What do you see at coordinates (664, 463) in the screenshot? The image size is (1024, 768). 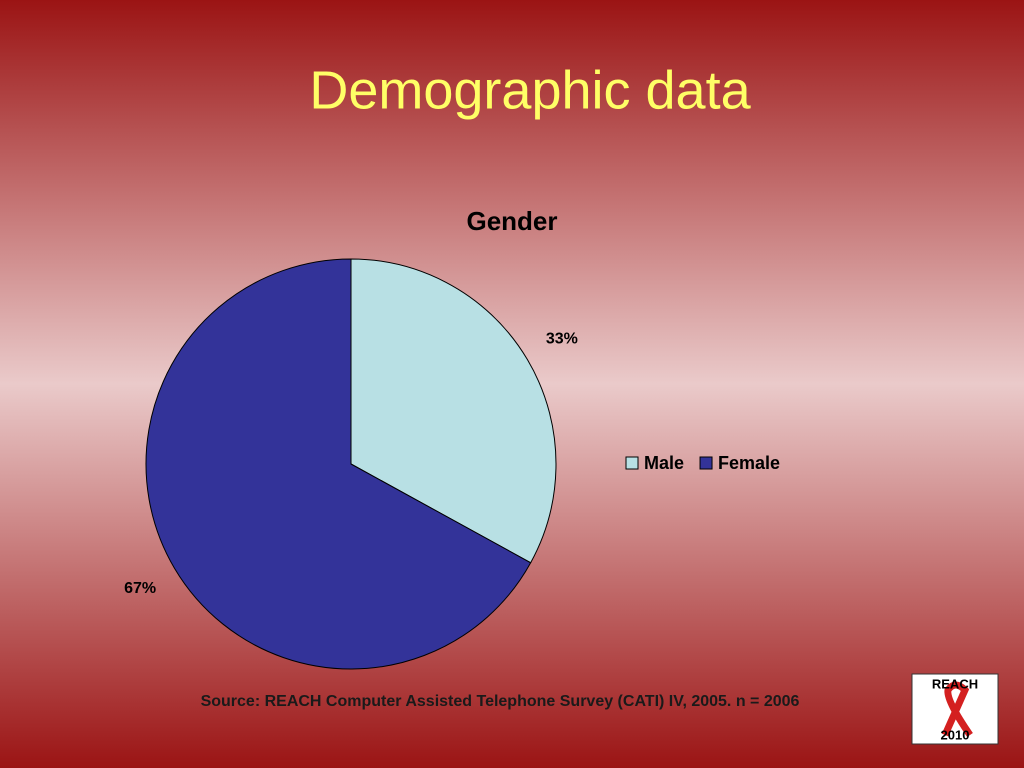 I see `legend-label: Male` at bounding box center [664, 463].